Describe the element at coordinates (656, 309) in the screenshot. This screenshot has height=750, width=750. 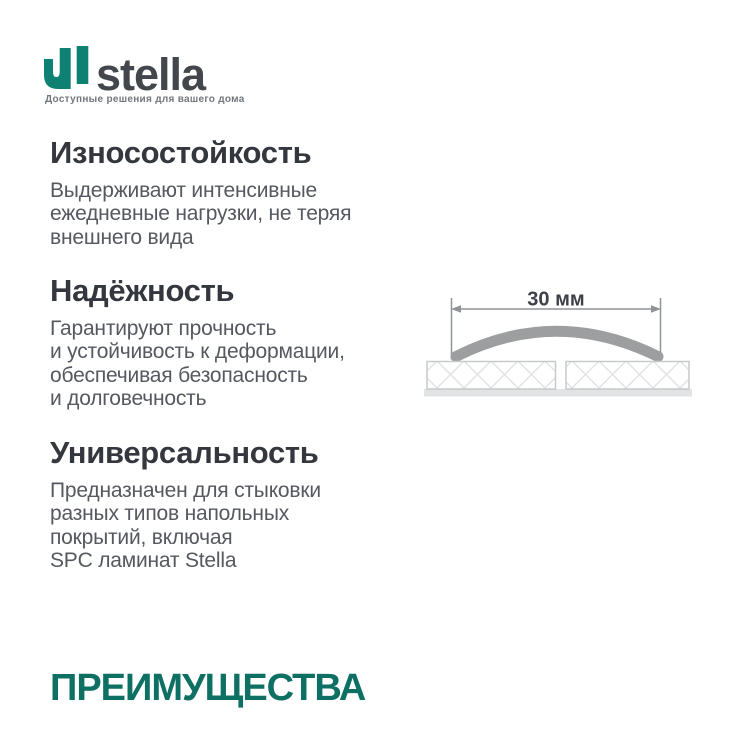
I see `arrowhead-right-icon` at that location.